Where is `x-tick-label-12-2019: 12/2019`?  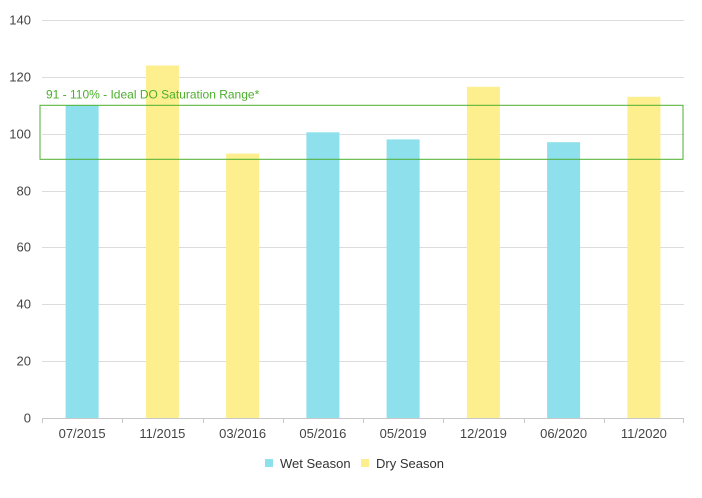 x-tick-label-12-2019: 12/2019 is located at coordinates (483, 433).